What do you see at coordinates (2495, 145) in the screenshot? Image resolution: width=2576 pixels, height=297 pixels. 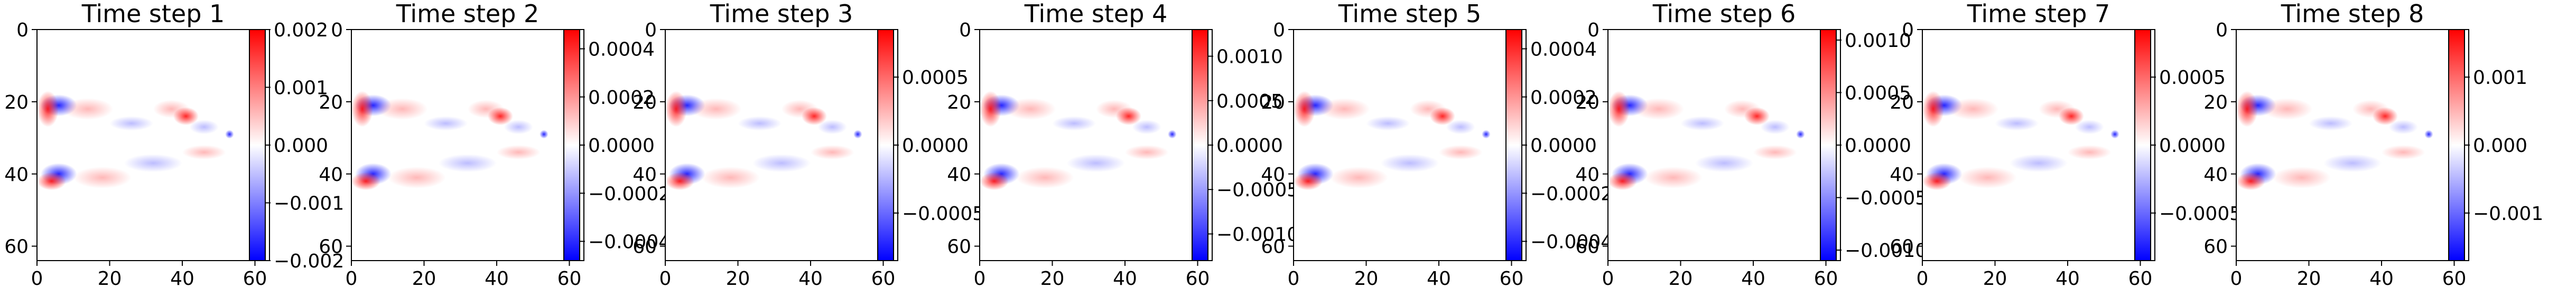 I see `colorbar: −0.001 0.000 0.001` at bounding box center [2495, 145].